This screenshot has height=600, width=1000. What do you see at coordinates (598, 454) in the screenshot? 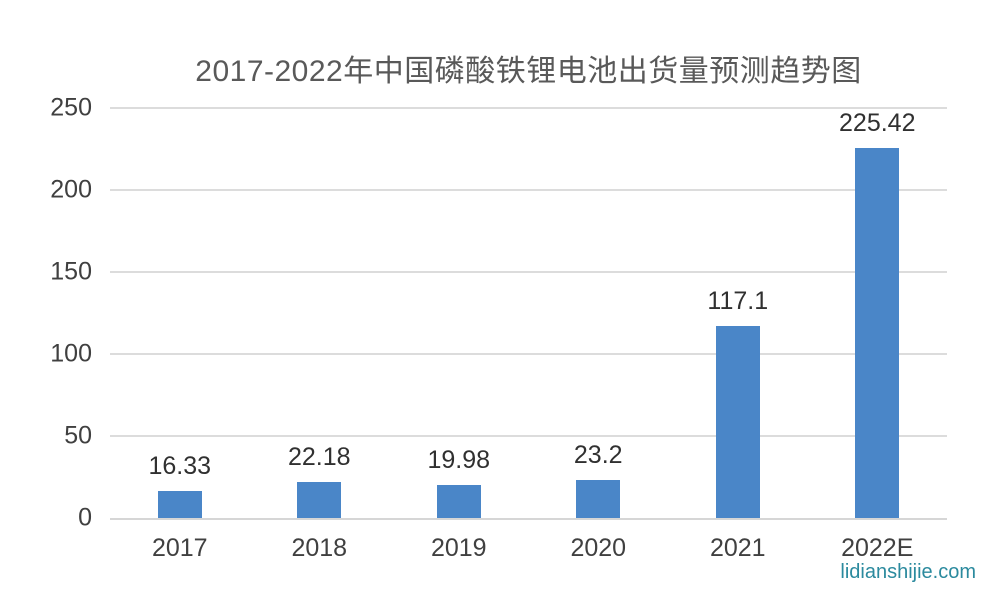
I see `bar-value-label: 23.2` at bounding box center [598, 454].